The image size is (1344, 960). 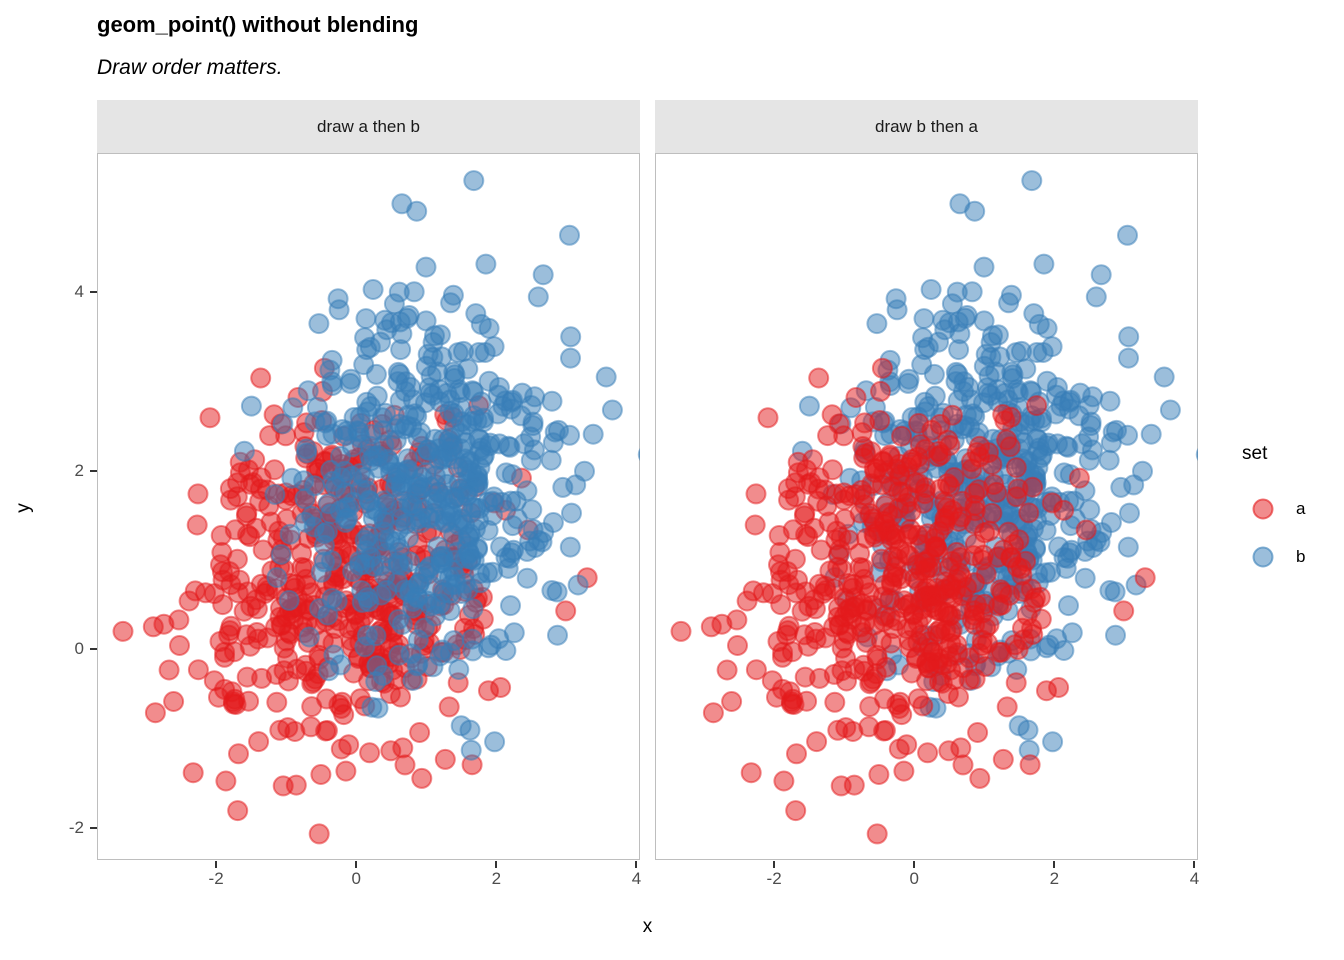 What do you see at coordinates (1301, 508) in the screenshot?
I see `legend-label-a: a` at bounding box center [1301, 508].